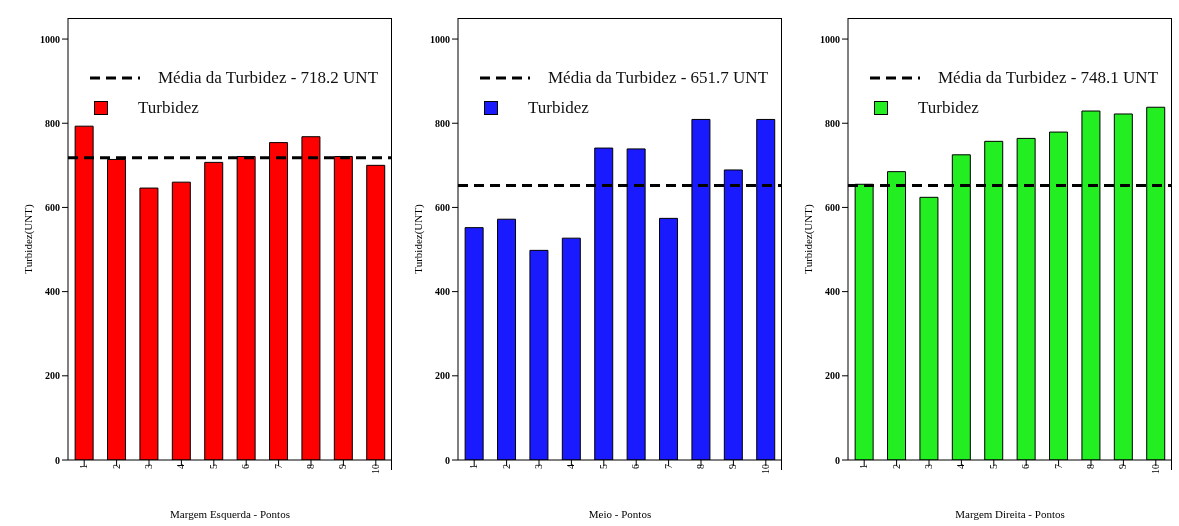  I want to click on x-axis-title: Margem Direita - Pontos, so click(1010, 514).